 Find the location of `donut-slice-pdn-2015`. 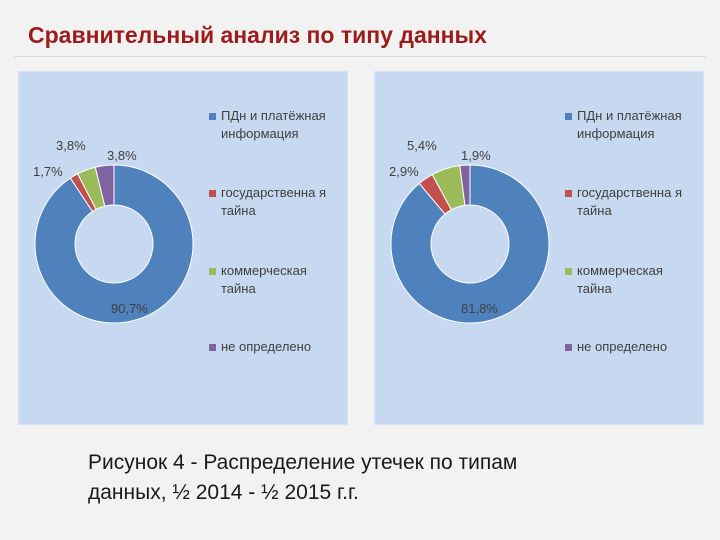

donut-slice-pdn-2015 is located at coordinates (470, 244).